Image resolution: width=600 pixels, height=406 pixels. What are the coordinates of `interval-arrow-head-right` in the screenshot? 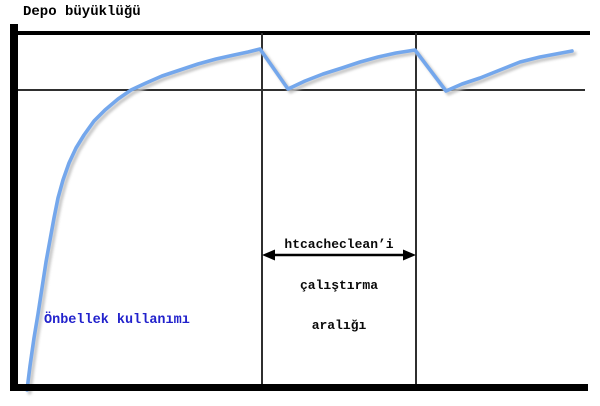 It's located at (409, 255).